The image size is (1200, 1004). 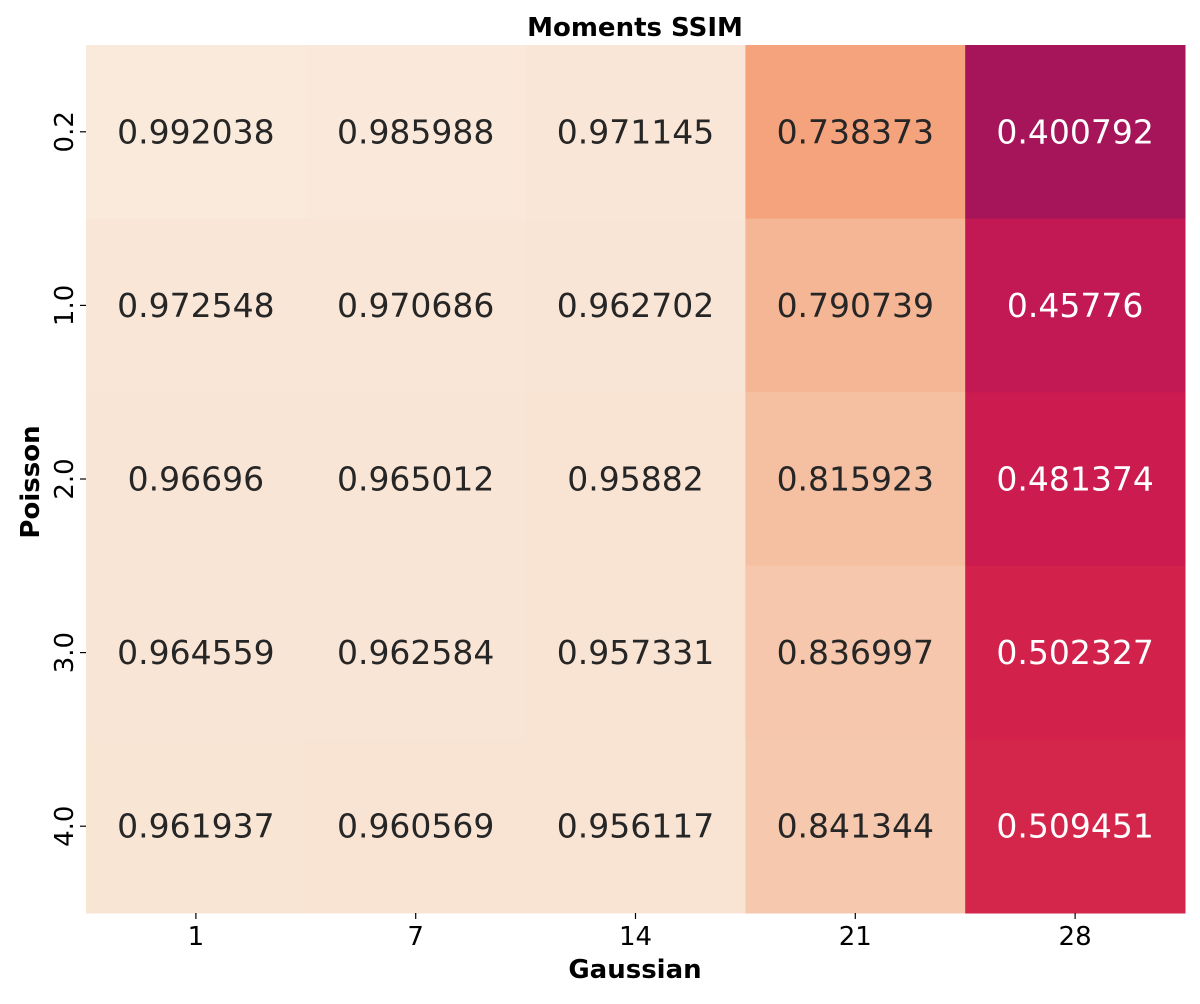 What do you see at coordinates (1075, 937) in the screenshot?
I see `x-tick-label: 28` at bounding box center [1075, 937].